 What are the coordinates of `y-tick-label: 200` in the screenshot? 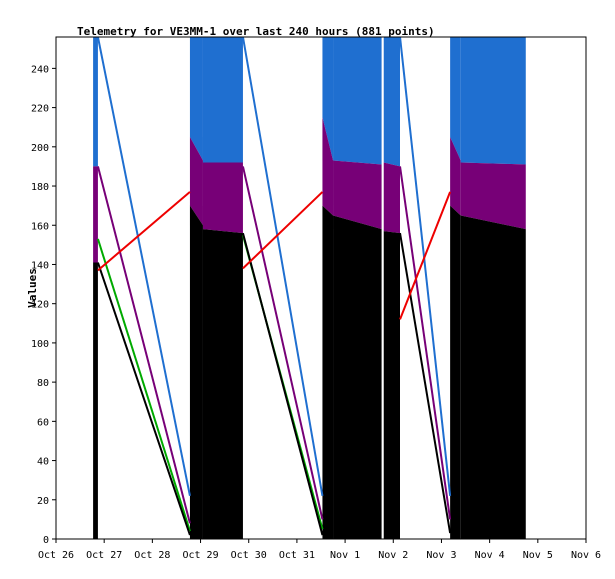 It's located at (40, 148).